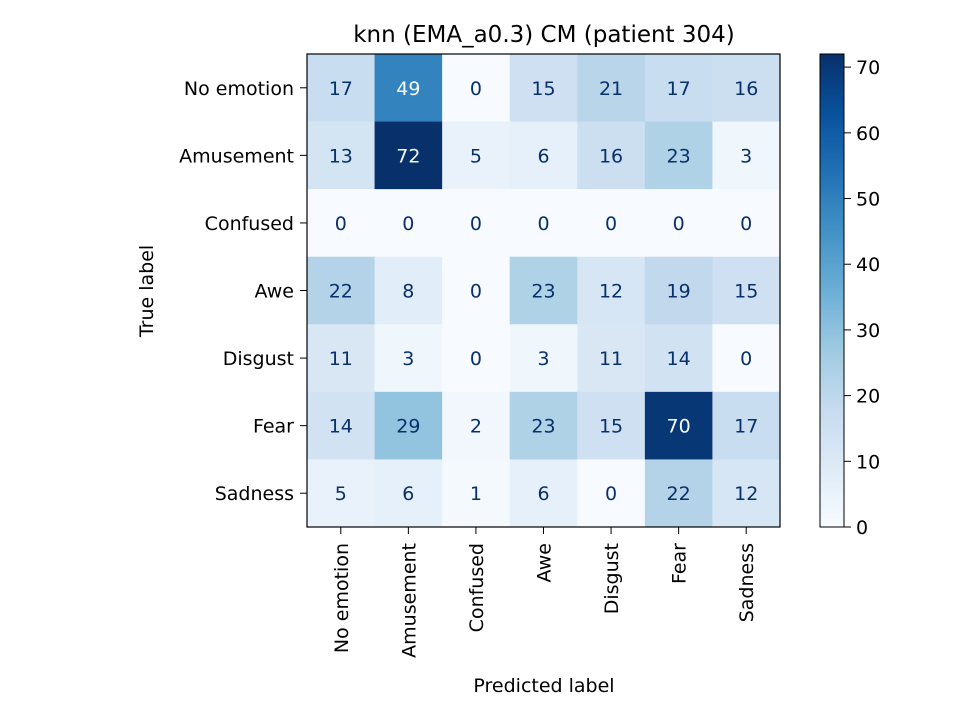 Image resolution: width=960 pixels, height=720 pixels. I want to click on x-tick-label: Amusement, so click(409, 600).